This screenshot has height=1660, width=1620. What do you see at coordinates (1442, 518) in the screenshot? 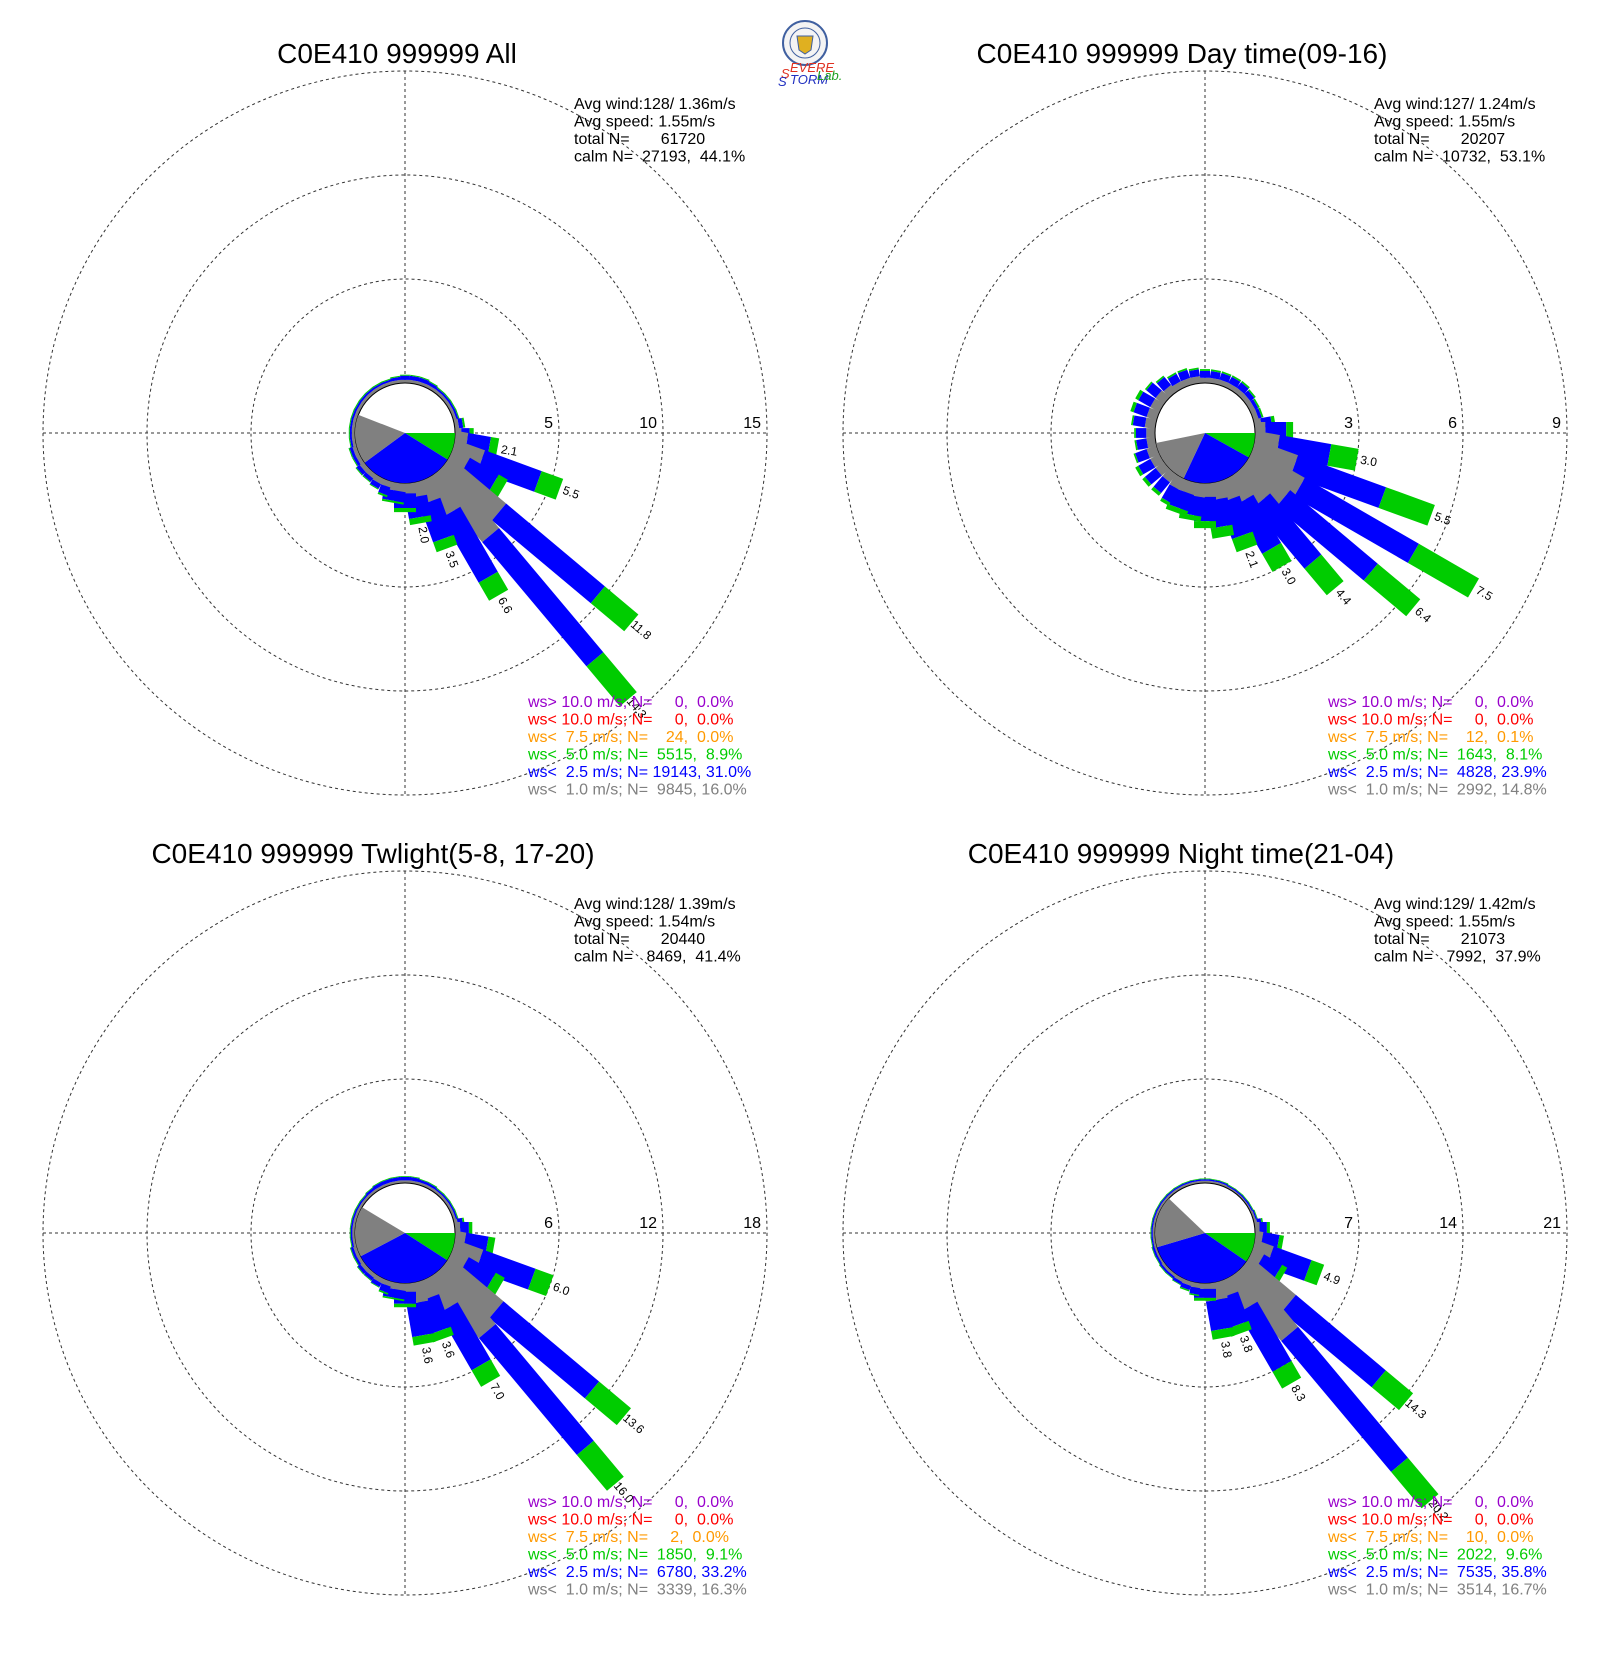
I see `bar-value-label: 5.5` at bounding box center [1442, 518].